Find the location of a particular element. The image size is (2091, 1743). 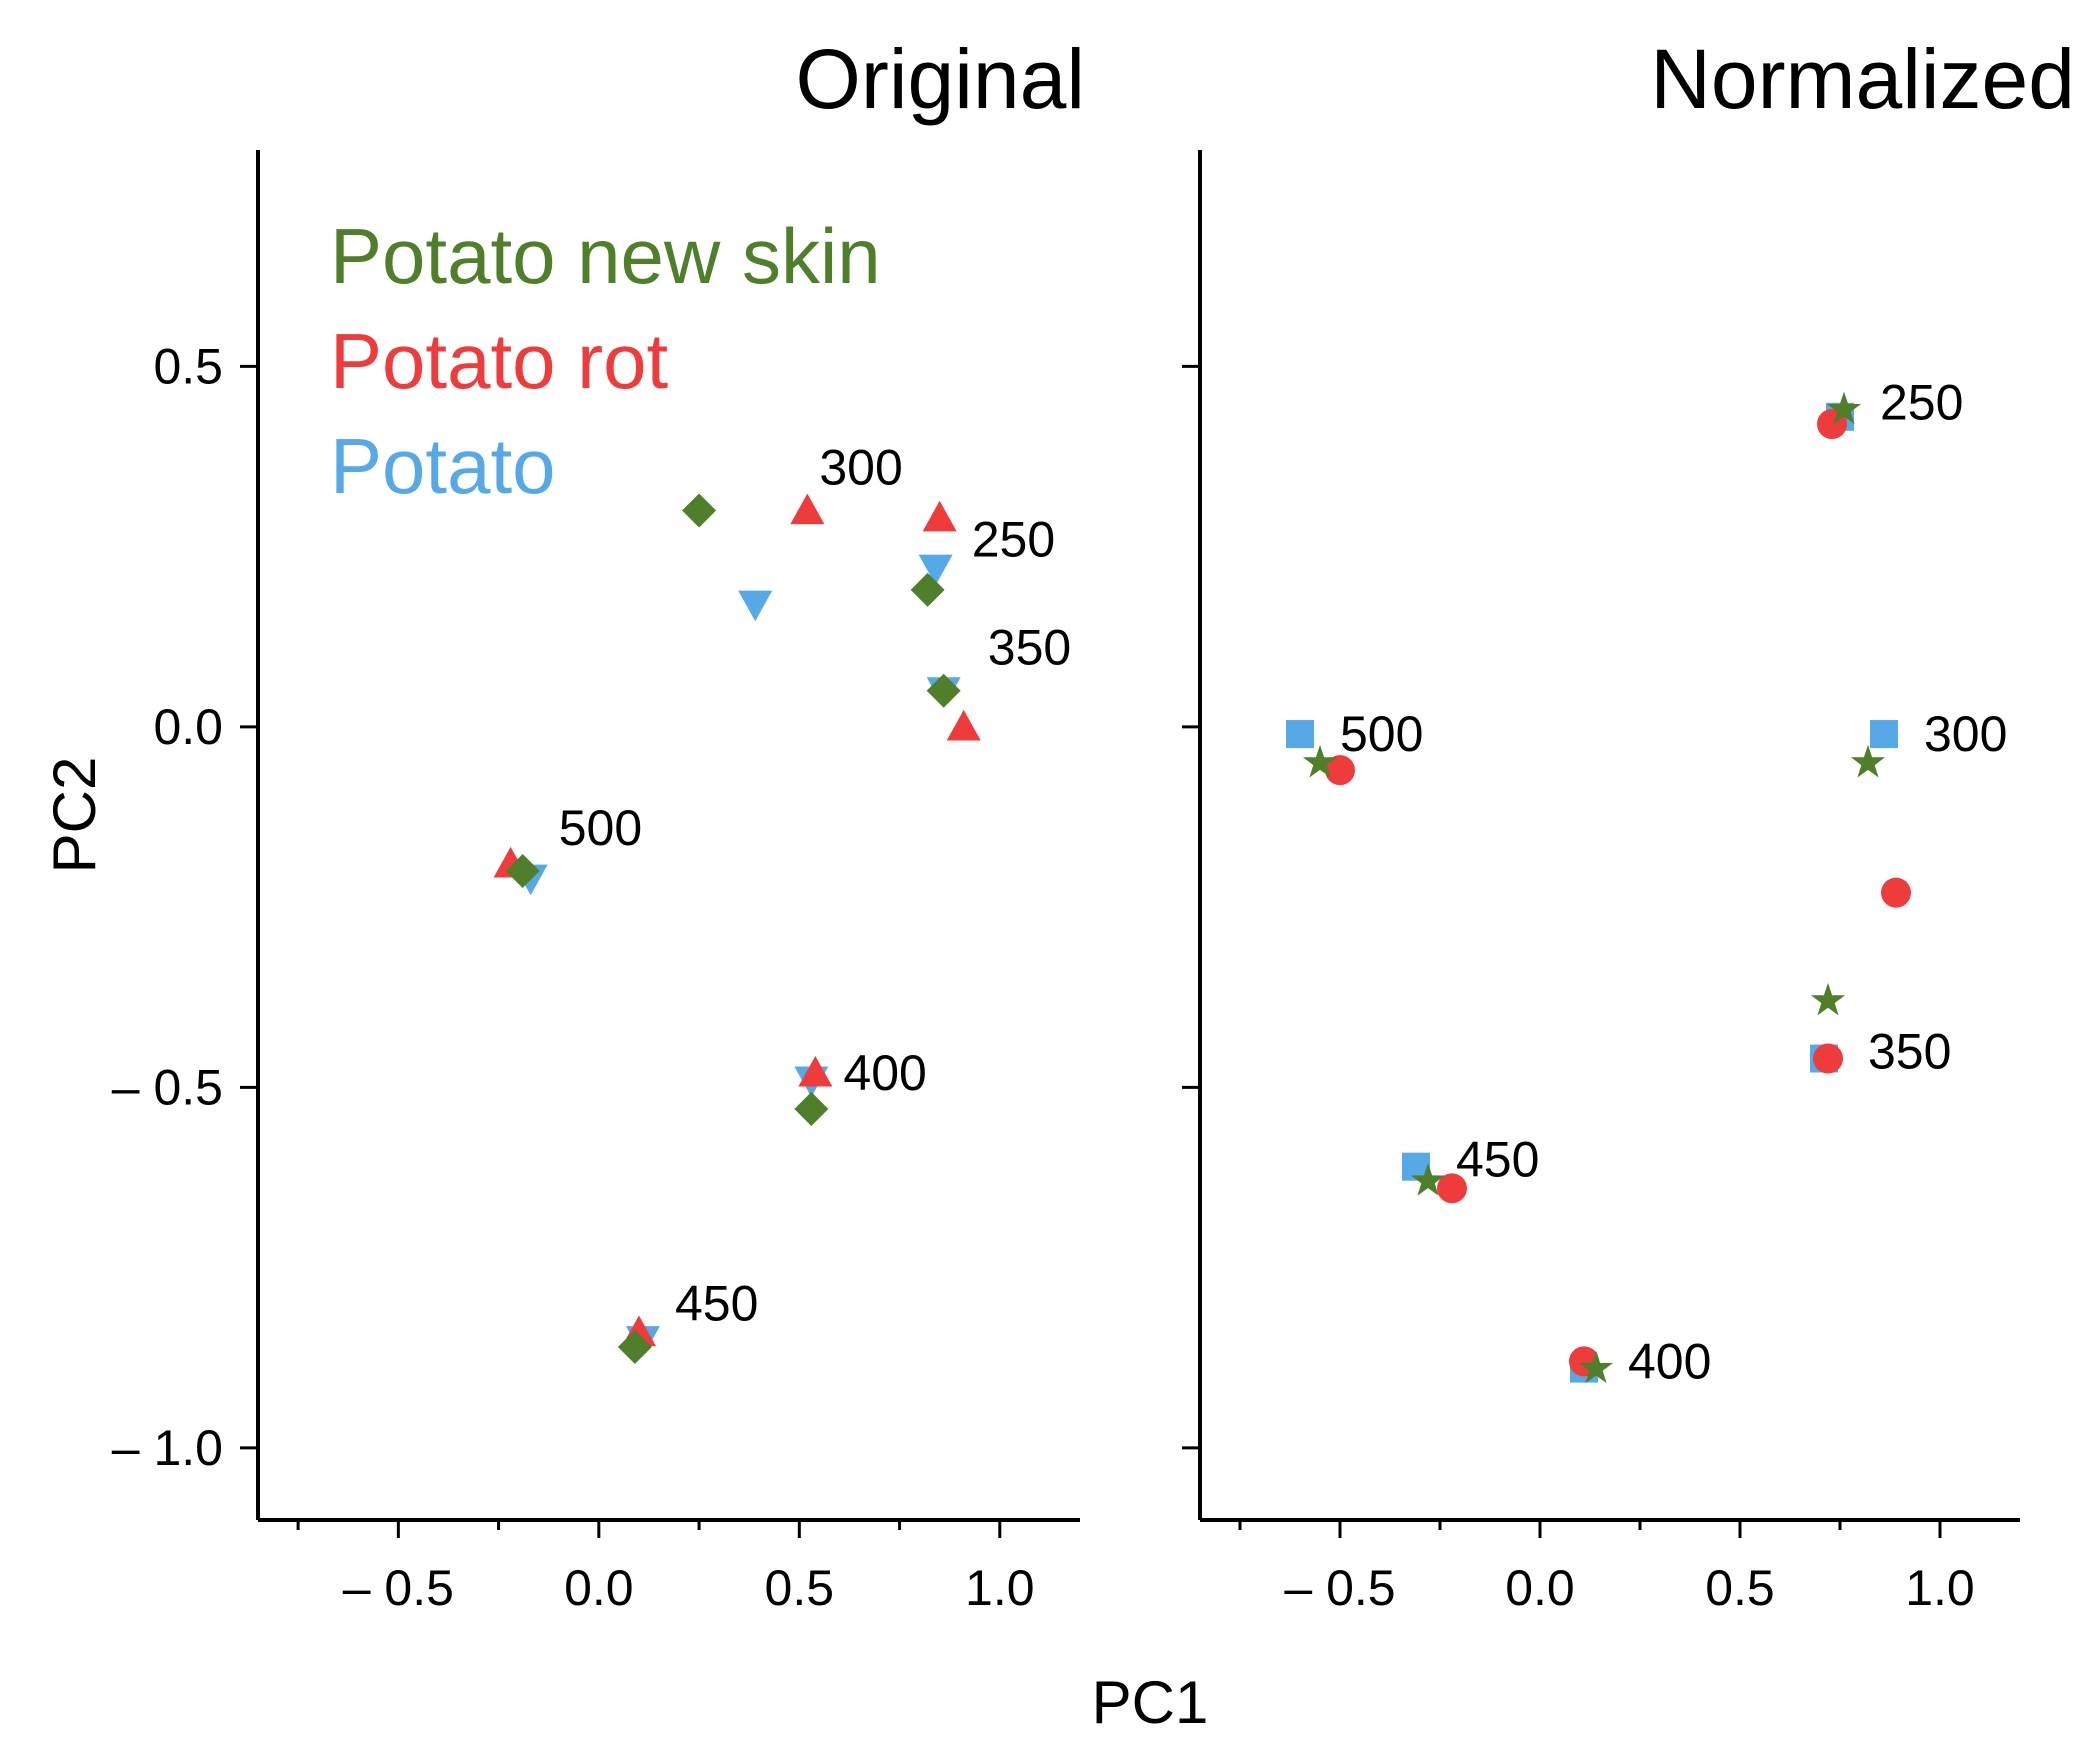

y-tick-label: – 0.5 is located at coordinates (167, 1087).